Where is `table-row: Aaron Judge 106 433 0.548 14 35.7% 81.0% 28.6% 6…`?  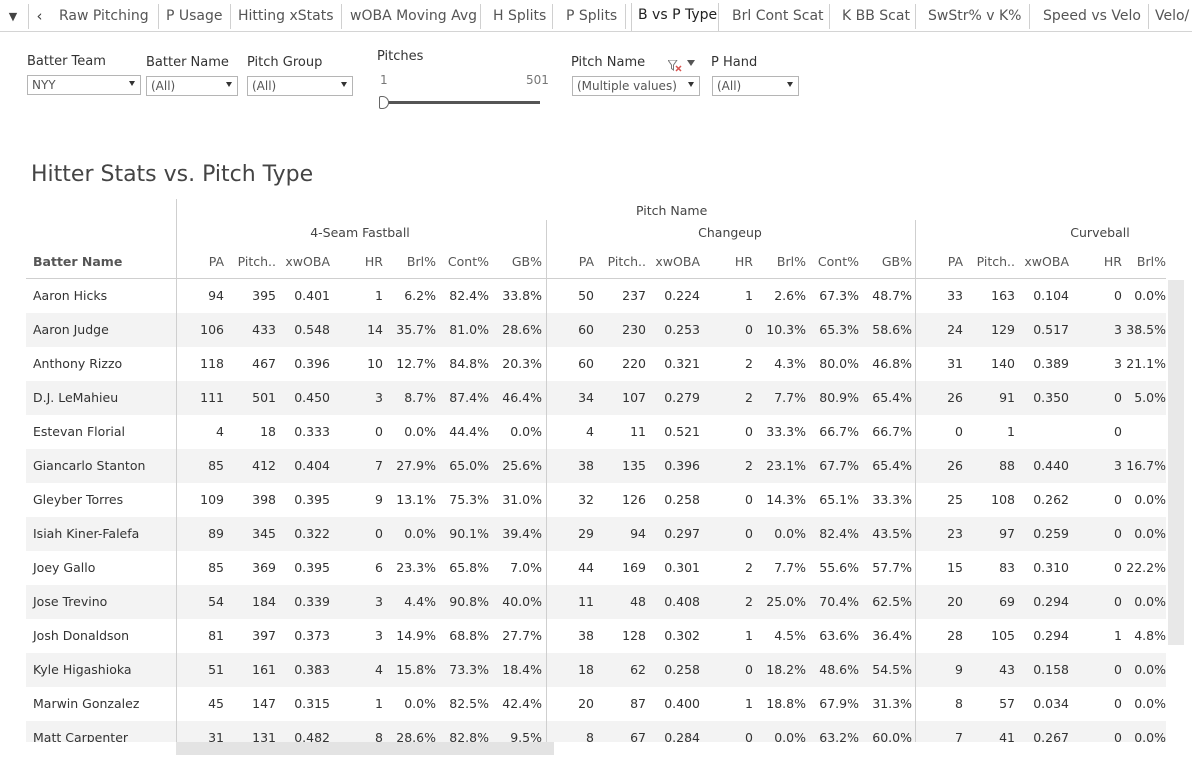 table-row: Aaron Judge 106 433 0.548 14 35.7% 81.0% 28.6% 6… is located at coordinates (596, 330).